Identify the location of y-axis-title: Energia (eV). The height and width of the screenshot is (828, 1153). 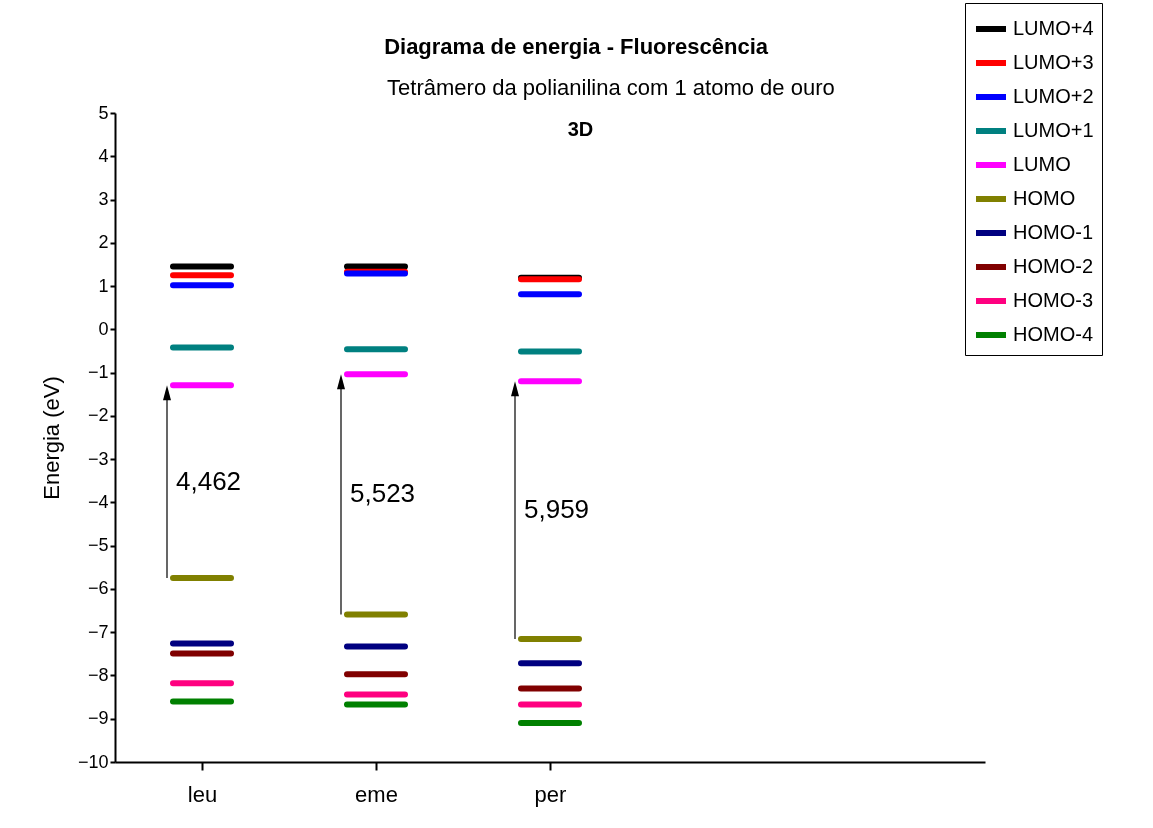
(51, 438).